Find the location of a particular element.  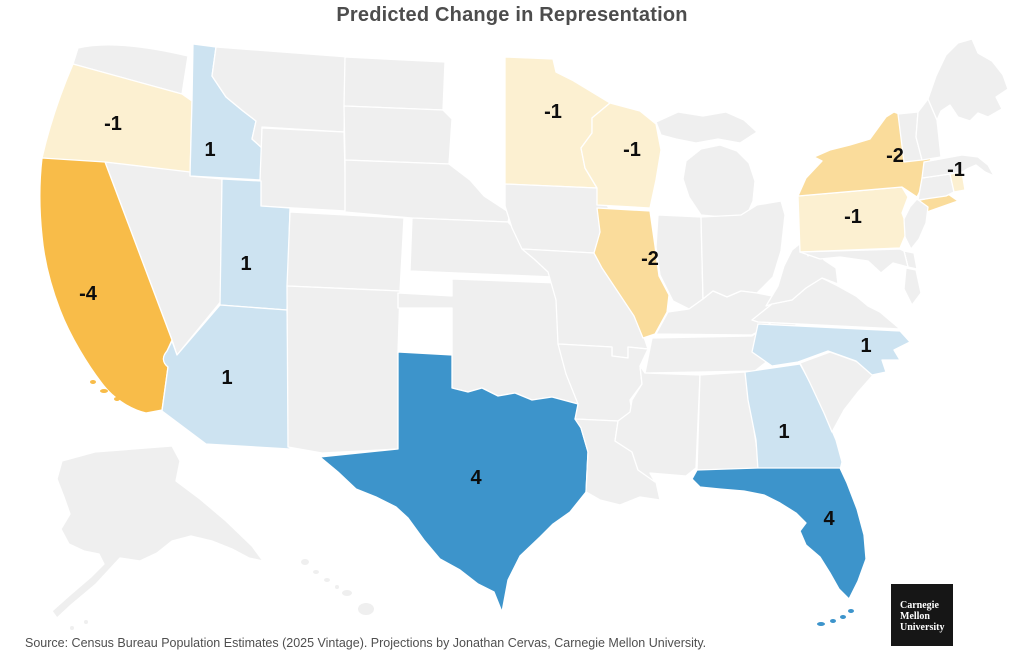

state-new-mexico is located at coordinates (343, 369).